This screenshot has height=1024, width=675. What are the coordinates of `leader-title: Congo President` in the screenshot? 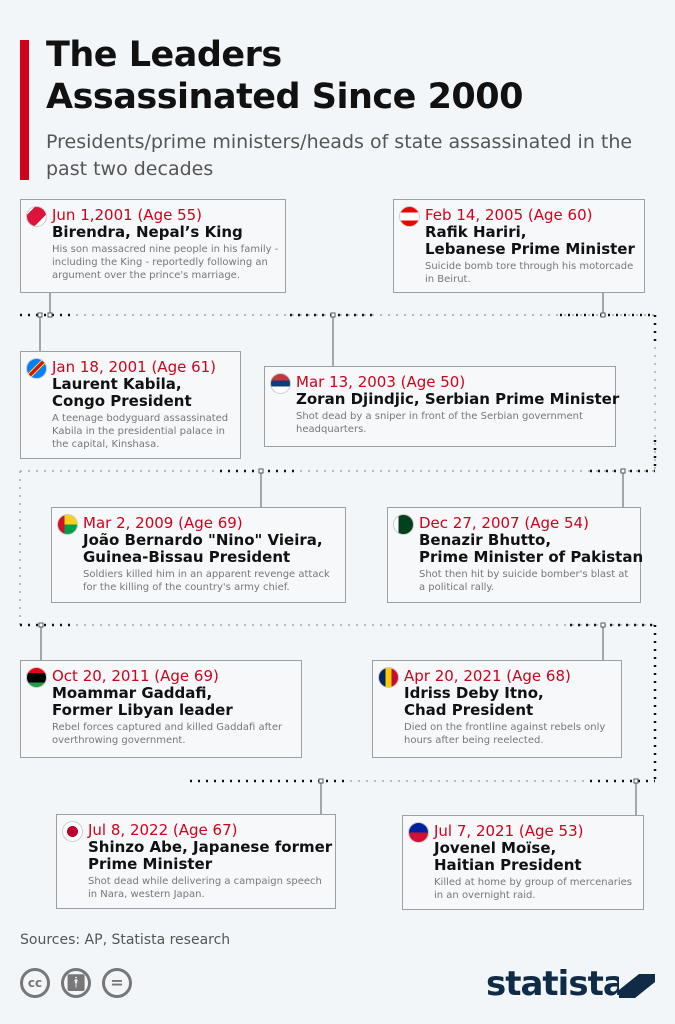 It's located at (122, 401).